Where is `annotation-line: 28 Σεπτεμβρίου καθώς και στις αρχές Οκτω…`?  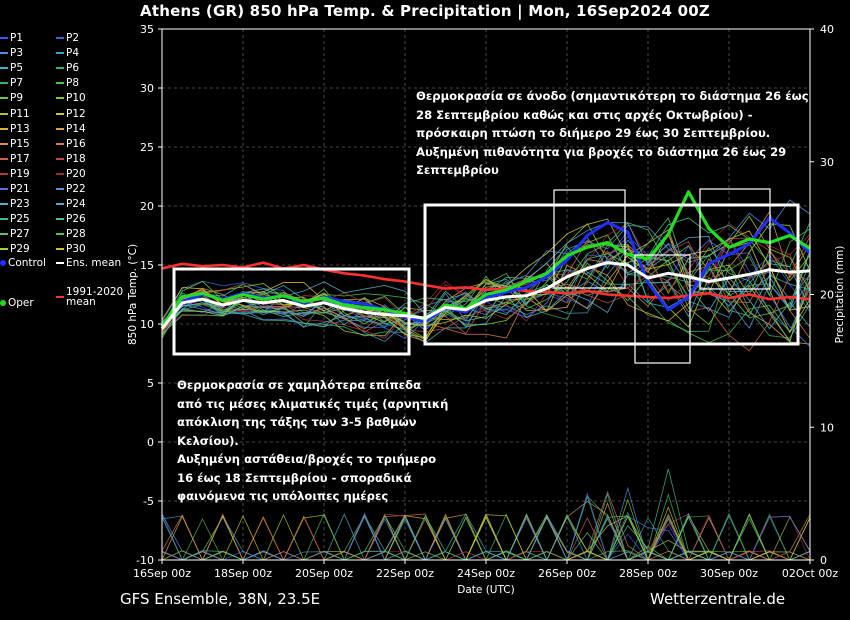
annotation-line: 28 Σεπτεμβρίου καθώς και στις αρχές Οκτω… is located at coordinates (584, 114).